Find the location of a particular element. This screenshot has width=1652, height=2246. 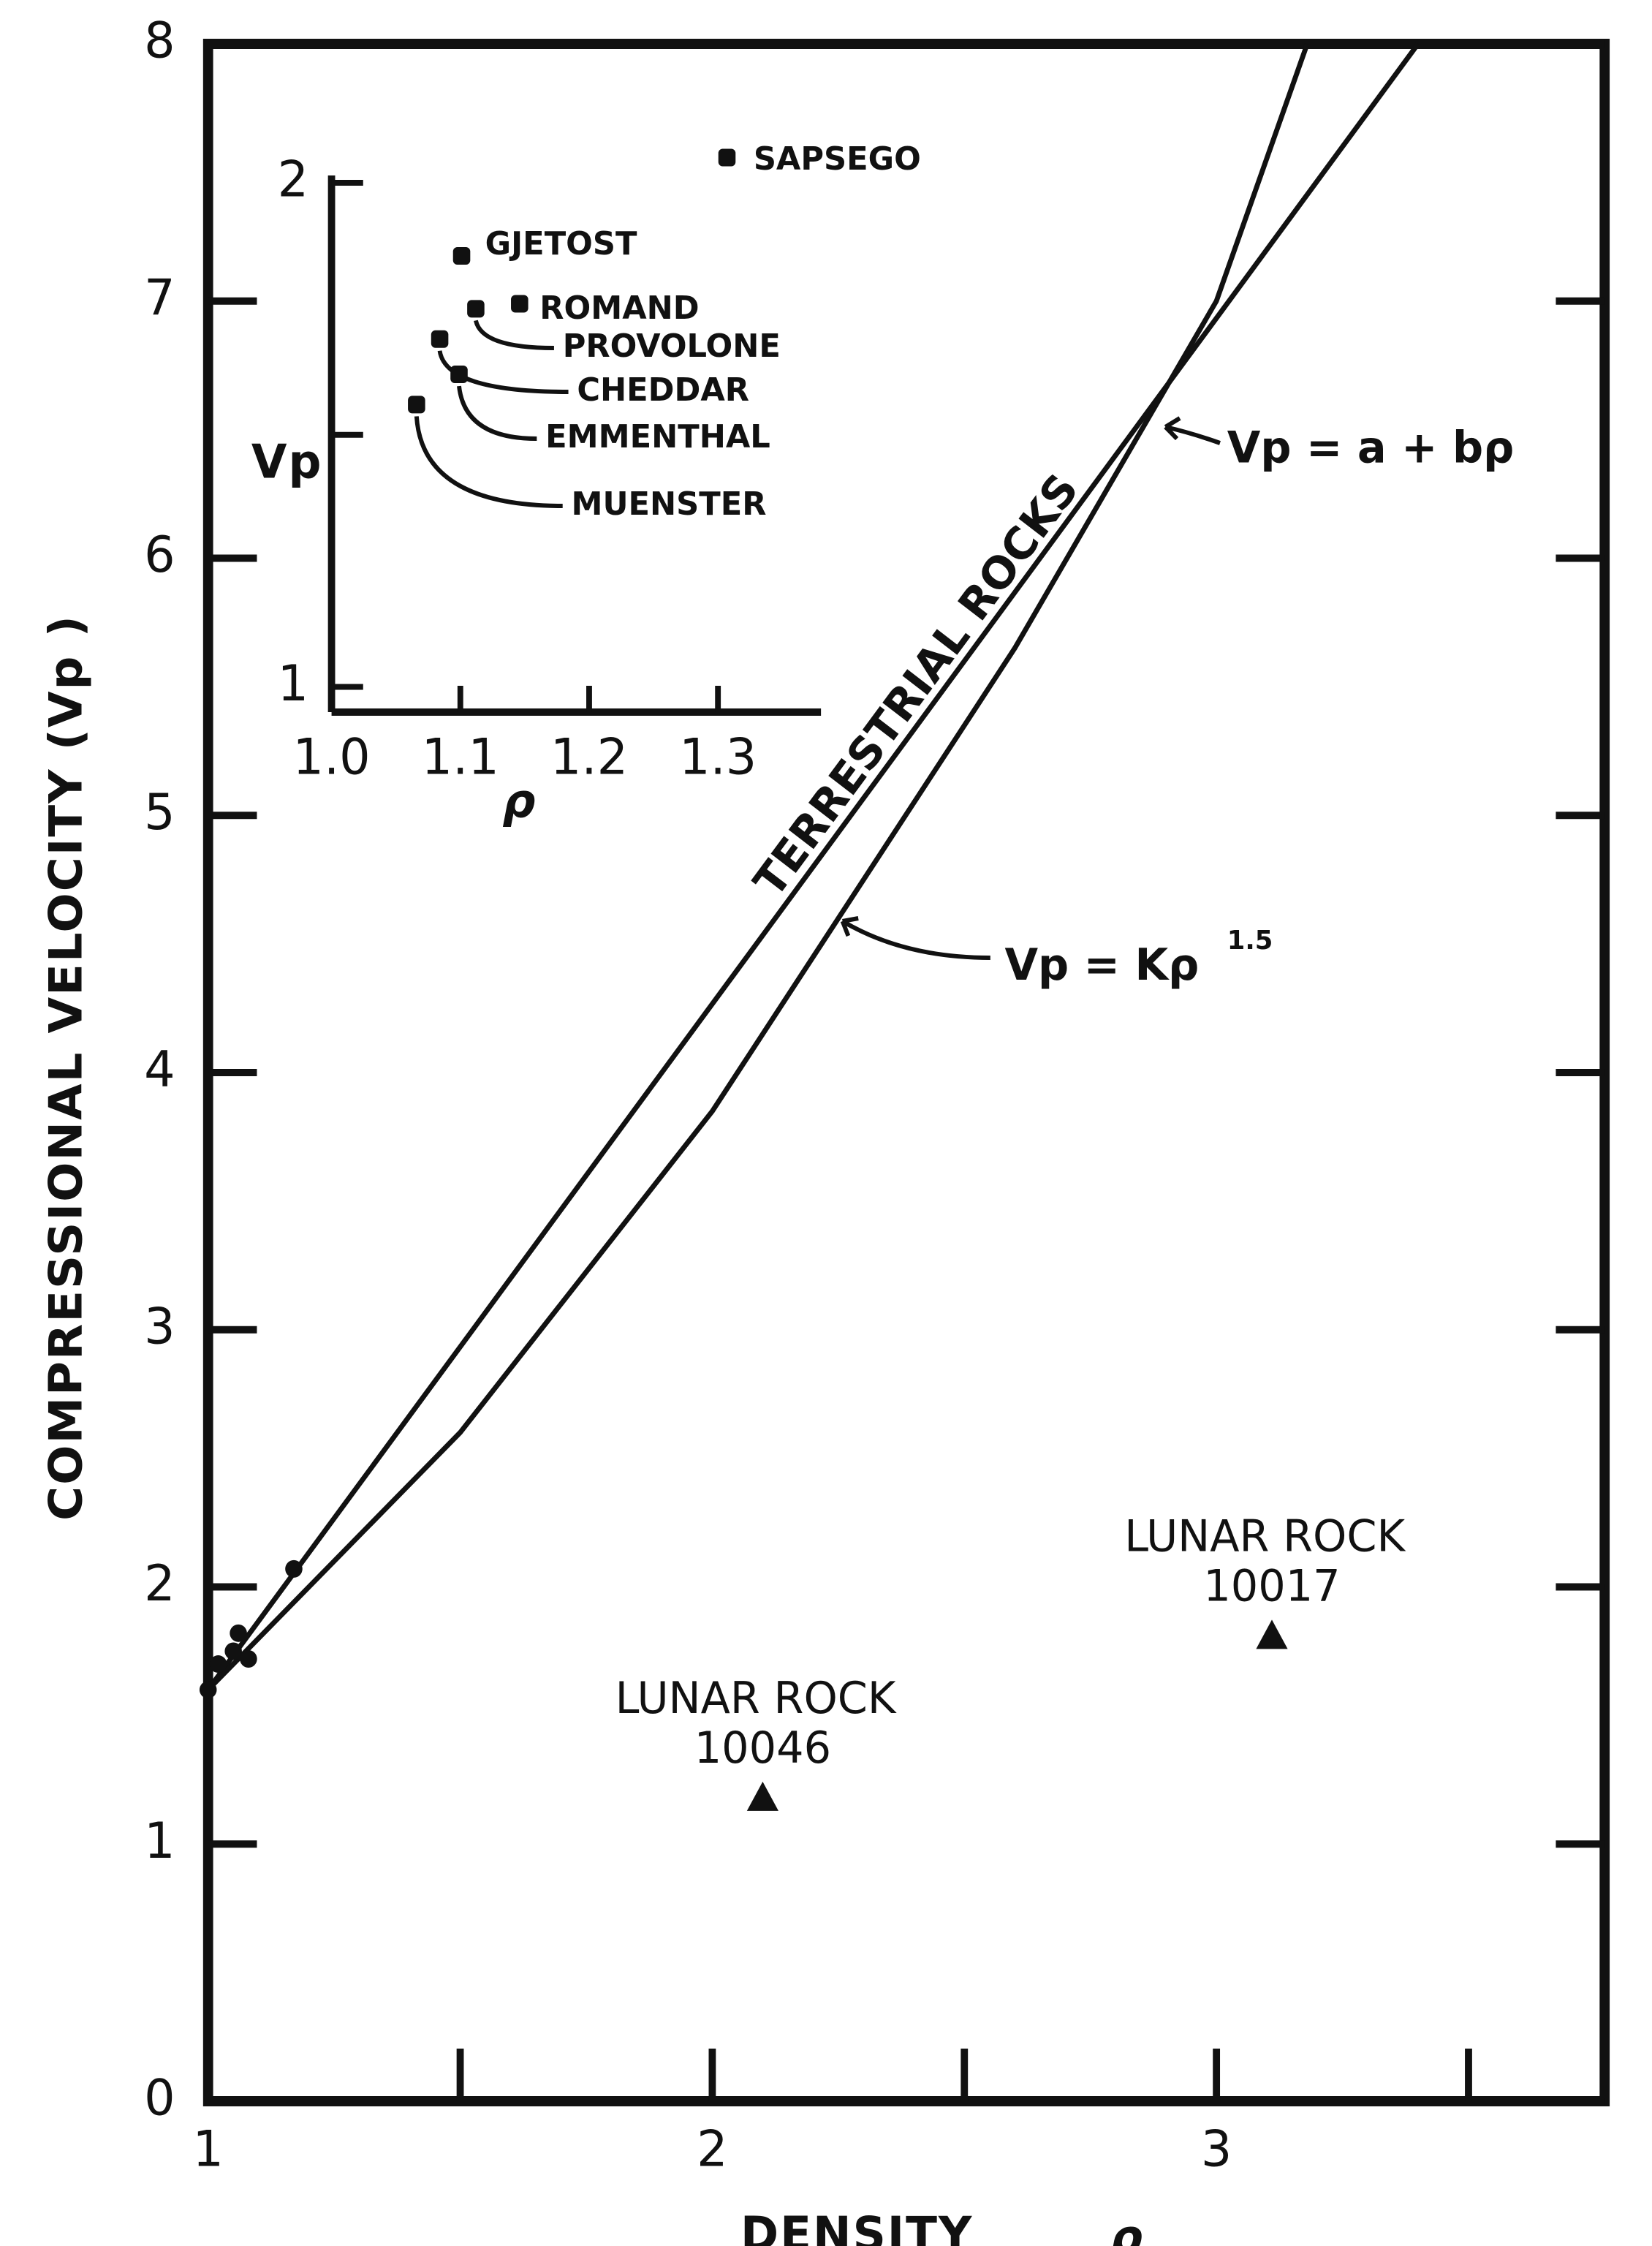

inset-axes is located at coordinates (575, 445).